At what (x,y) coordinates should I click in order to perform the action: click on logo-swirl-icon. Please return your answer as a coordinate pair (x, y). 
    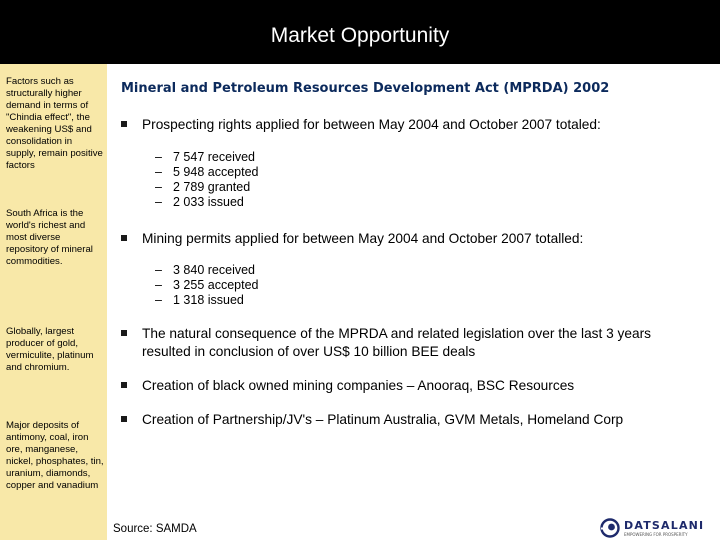
    Looking at the image, I should click on (610, 528).